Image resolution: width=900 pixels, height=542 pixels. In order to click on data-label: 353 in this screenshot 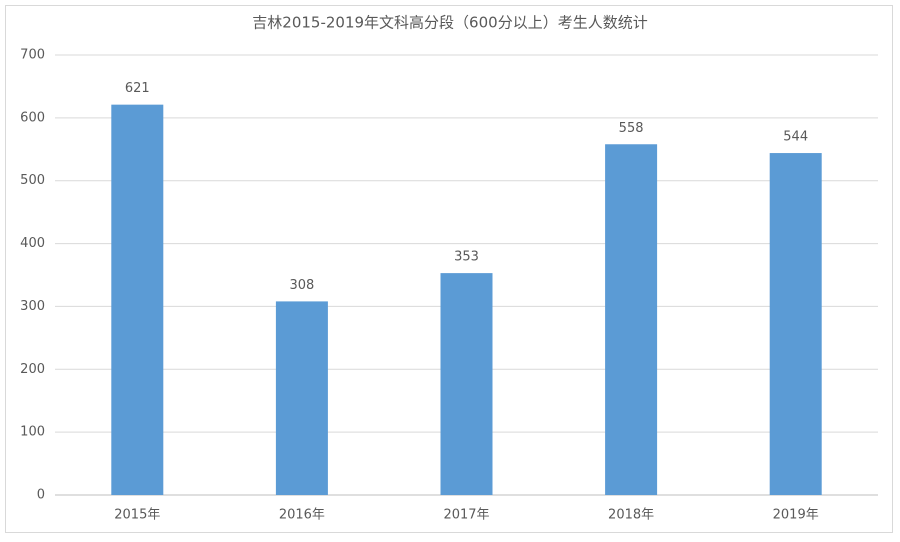, I will do `click(466, 257)`.